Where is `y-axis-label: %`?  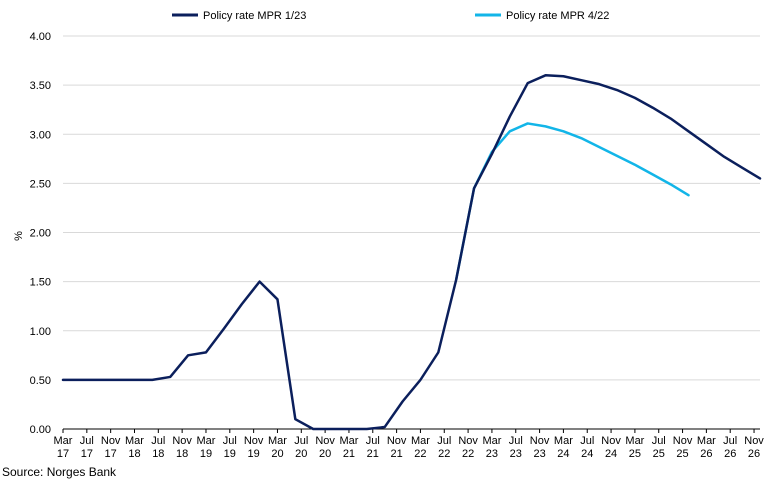 y-axis-label: % is located at coordinates (19, 236).